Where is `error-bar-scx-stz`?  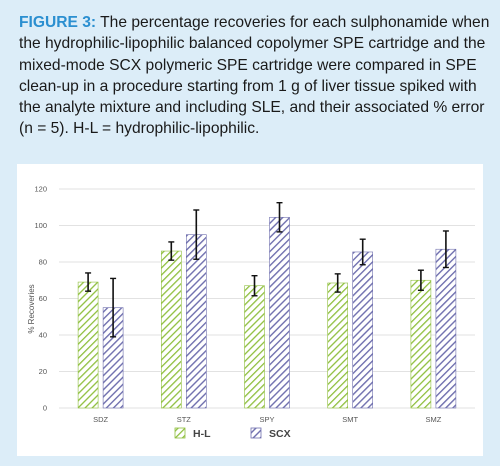
error-bar-scx-stz is located at coordinates (196, 234).